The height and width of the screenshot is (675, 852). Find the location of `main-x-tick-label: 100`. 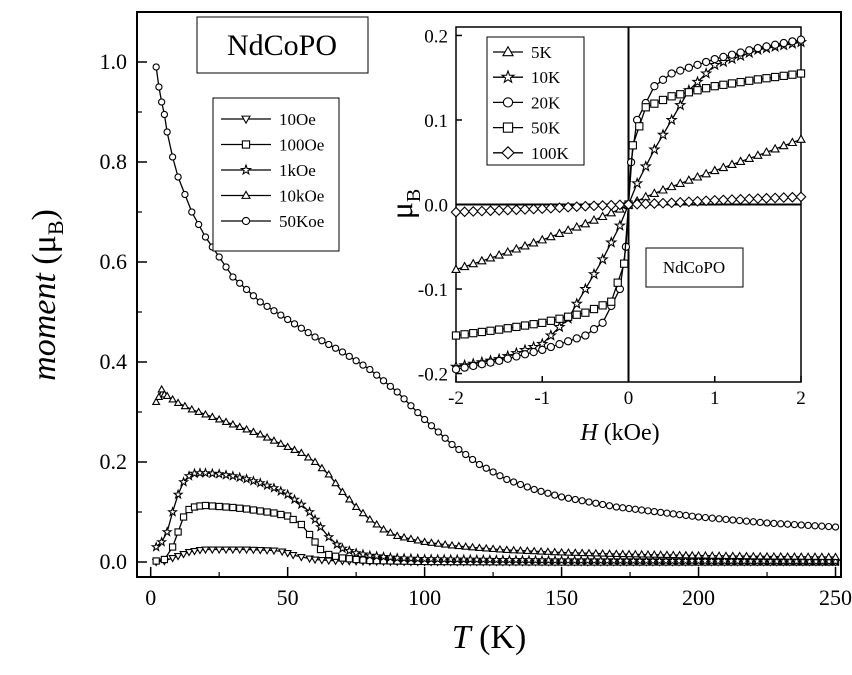

main-x-tick-label: 100 is located at coordinates (424, 597).